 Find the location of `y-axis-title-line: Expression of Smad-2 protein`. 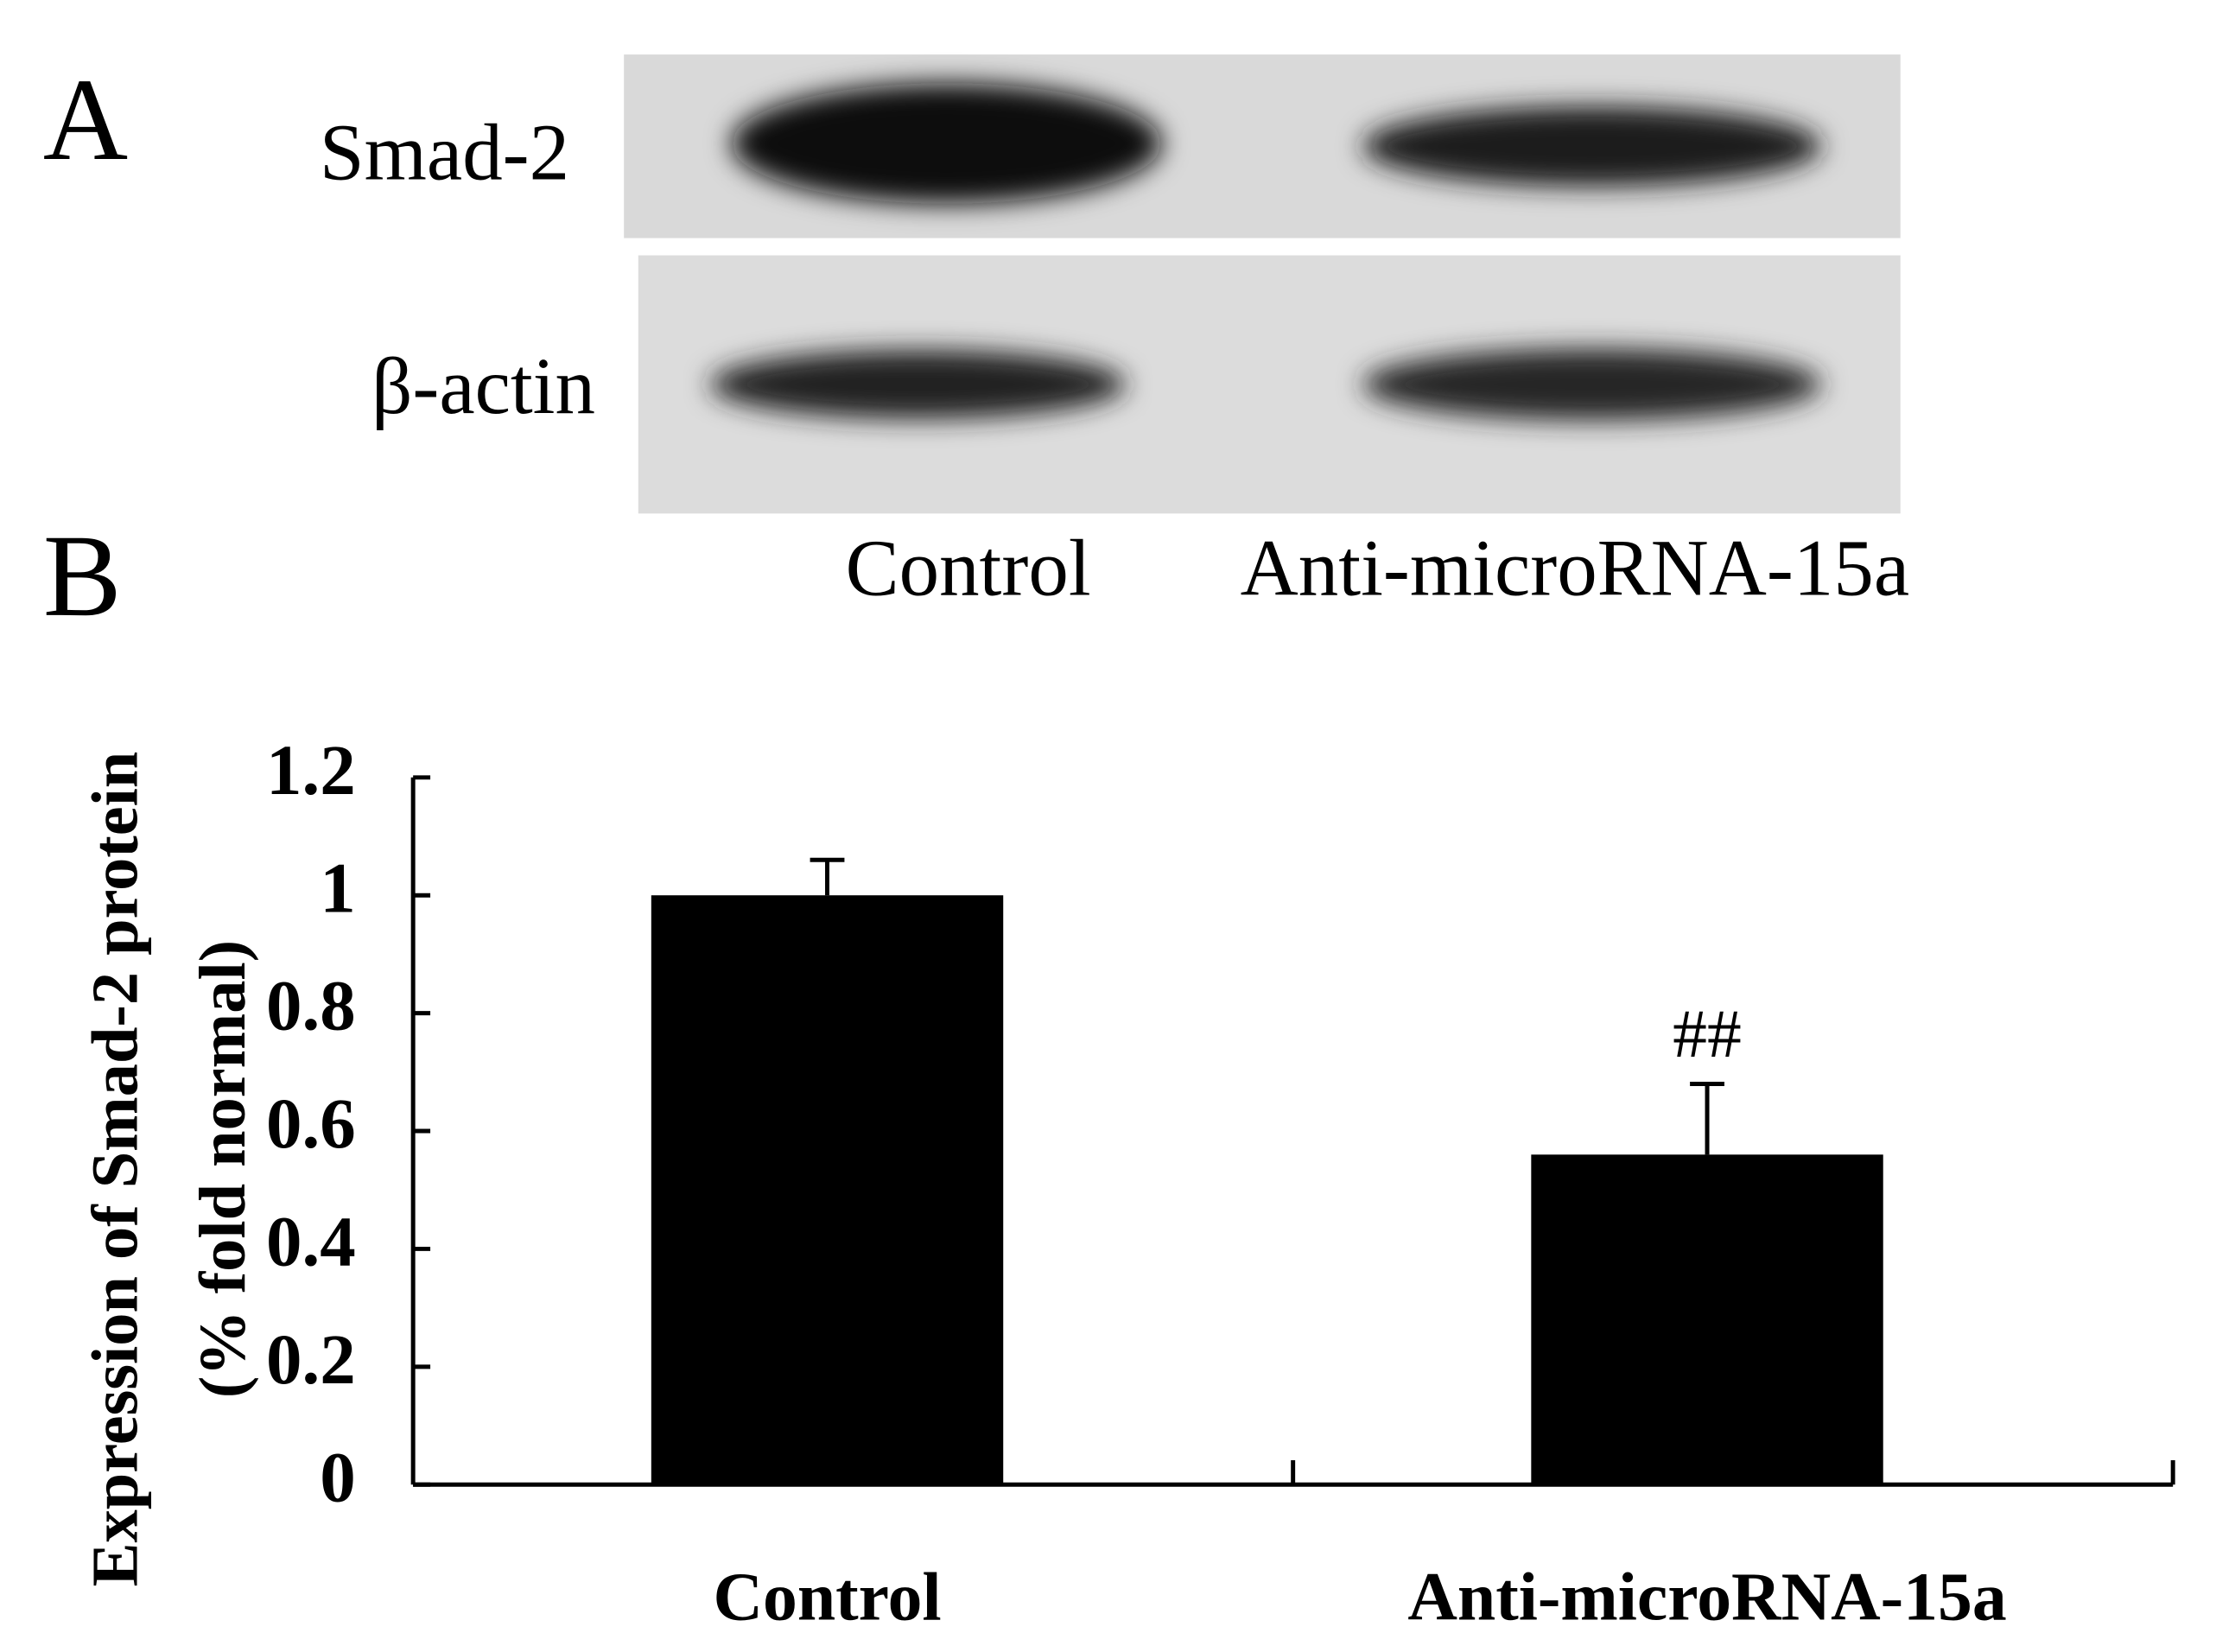

y-axis-title-line: Expression of Smad-2 protein is located at coordinates (115, 1170).